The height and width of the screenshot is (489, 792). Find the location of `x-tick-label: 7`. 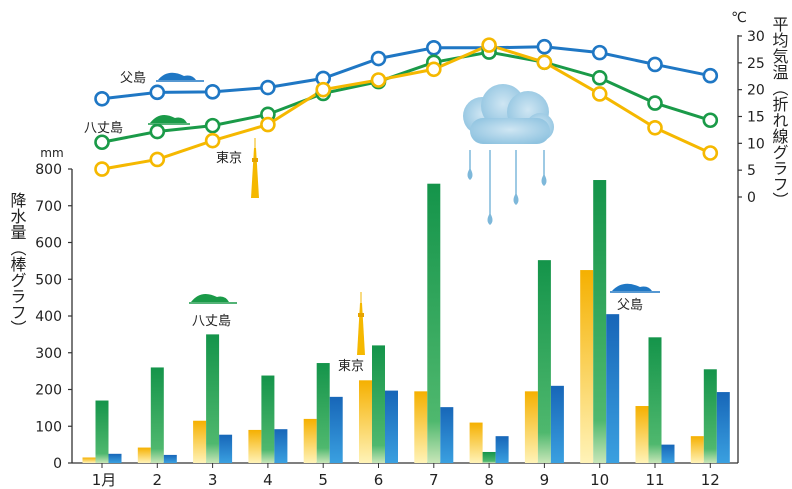

x-tick-label: 7 is located at coordinates (434, 480).